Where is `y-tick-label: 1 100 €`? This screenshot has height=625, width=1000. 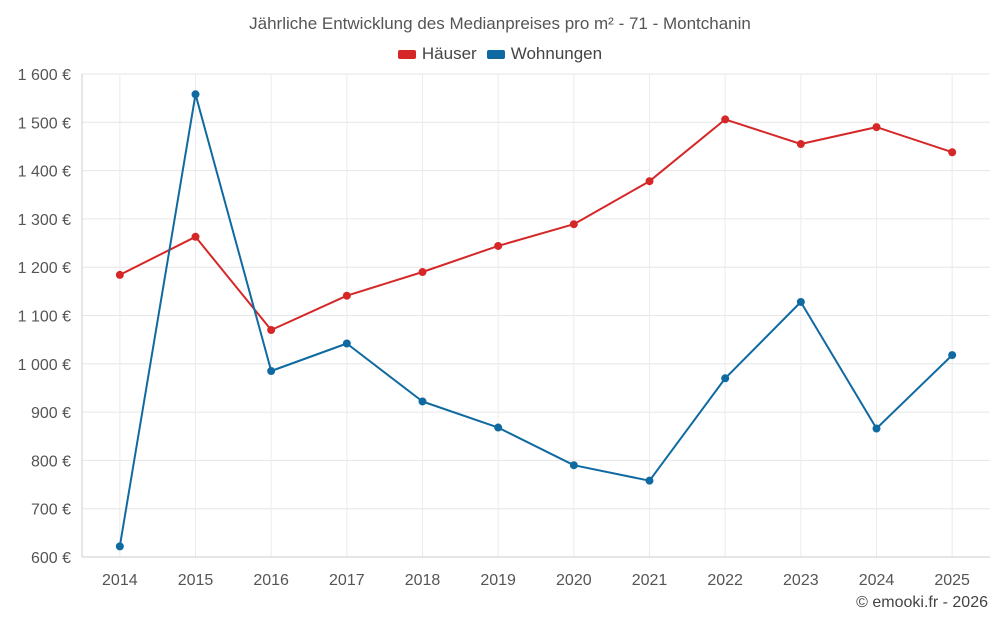
y-tick-label: 1 100 € is located at coordinates (44, 317).